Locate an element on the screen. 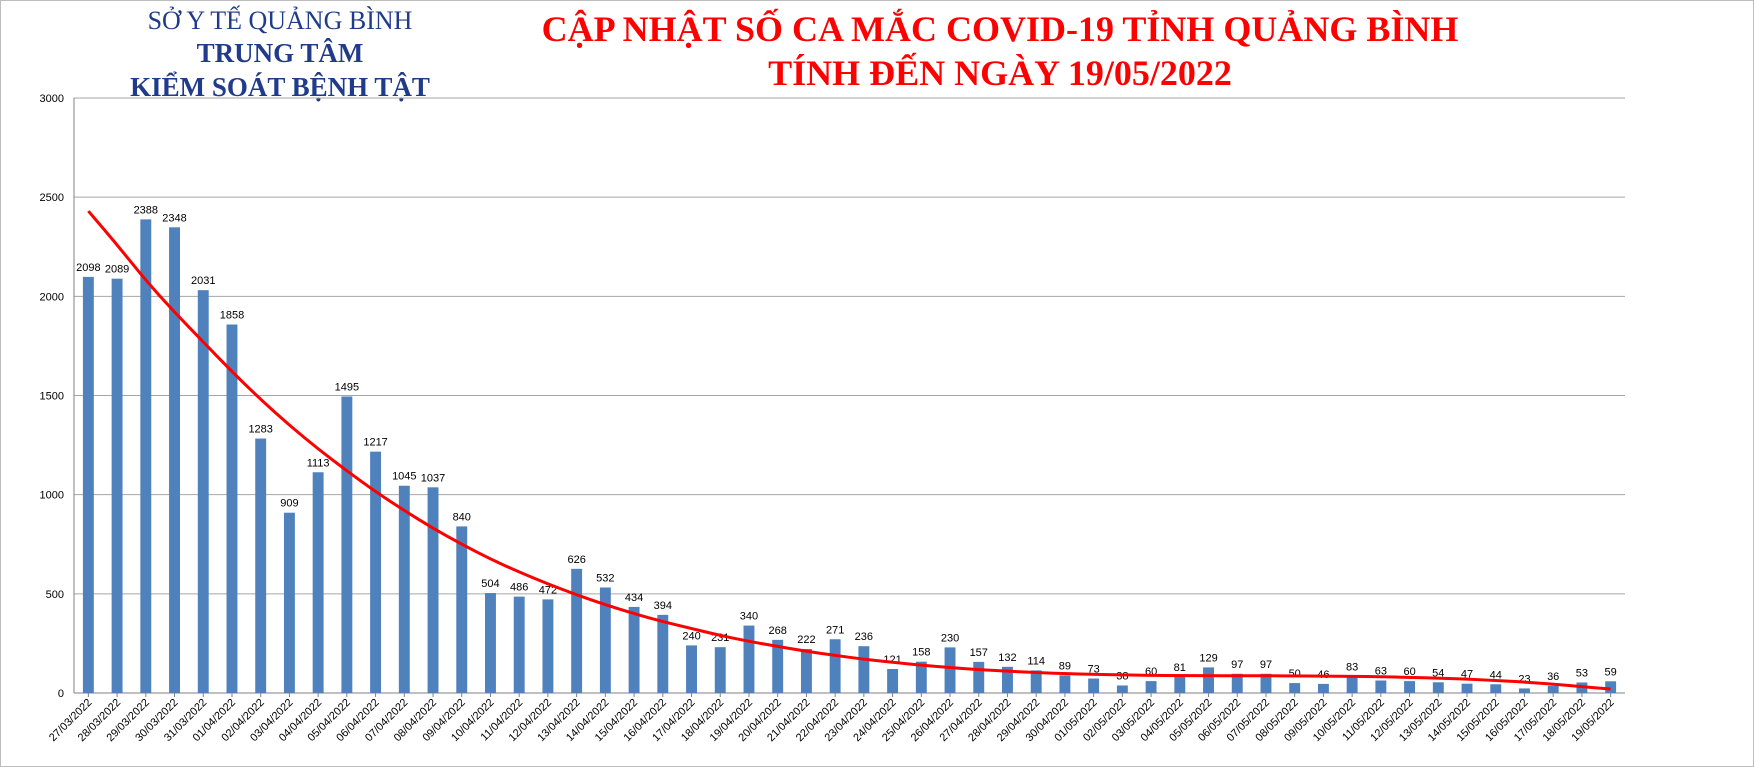 The height and width of the screenshot is (767, 1754). data-label: 340 is located at coordinates (749, 617).